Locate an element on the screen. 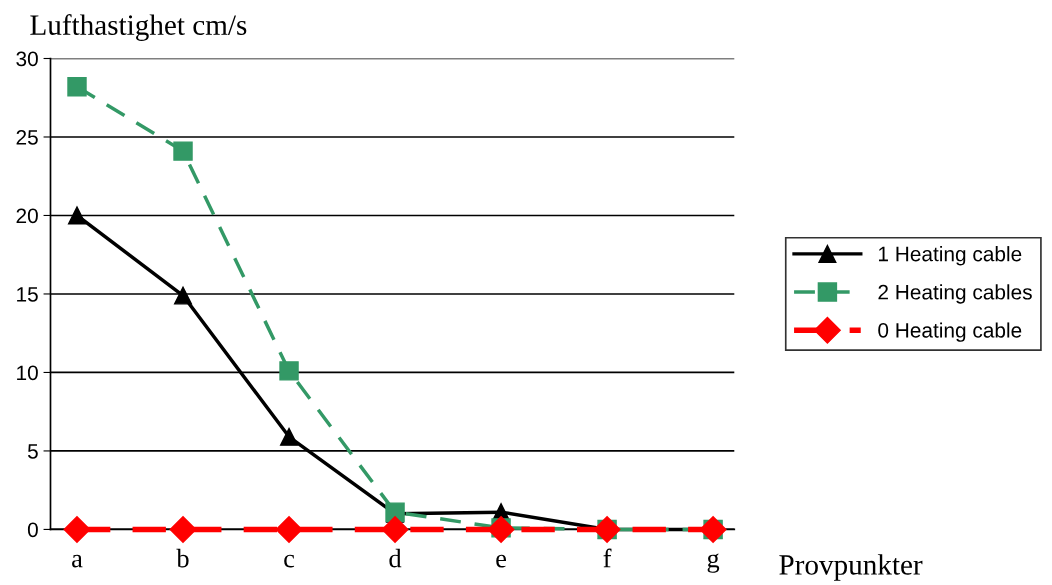  y-tick-label: 15 is located at coordinates (27, 294).